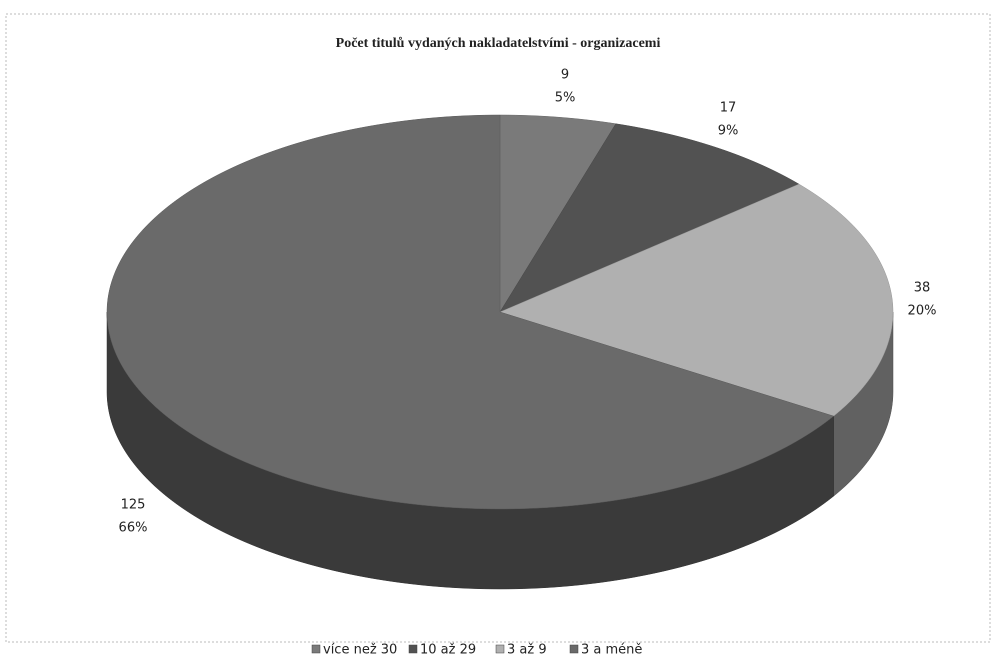  I want to click on data-label-percent: 20%, so click(922, 311).